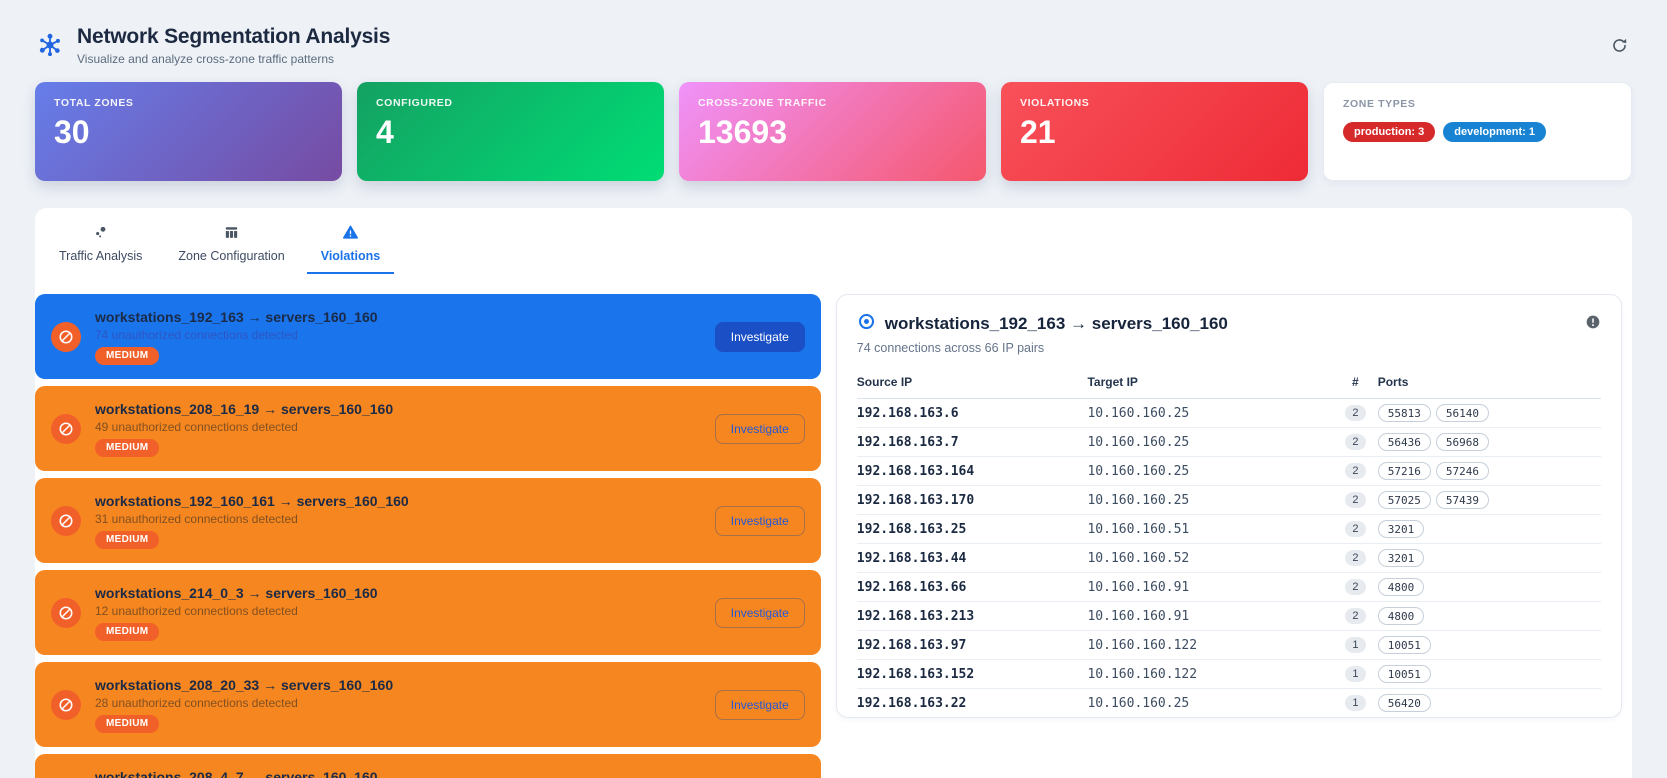 The height and width of the screenshot is (778, 1667). What do you see at coordinates (231, 234) in the screenshot?
I see `columns-icon` at bounding box center [231, 234].